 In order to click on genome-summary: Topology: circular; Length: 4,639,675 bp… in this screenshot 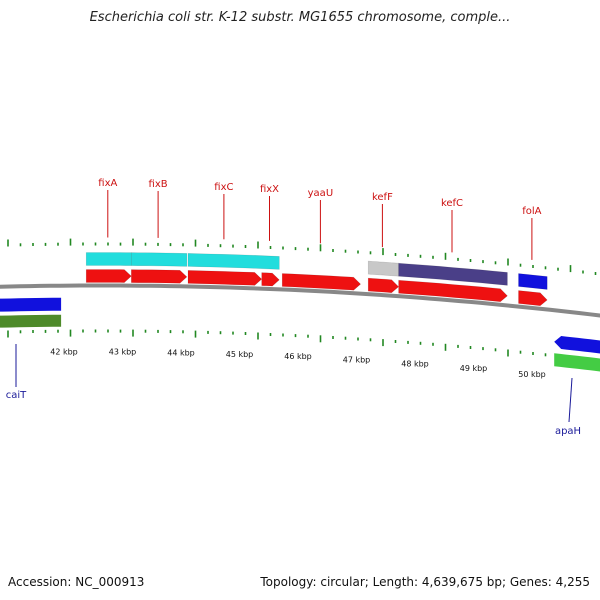, I will do `click(425, 582)`.